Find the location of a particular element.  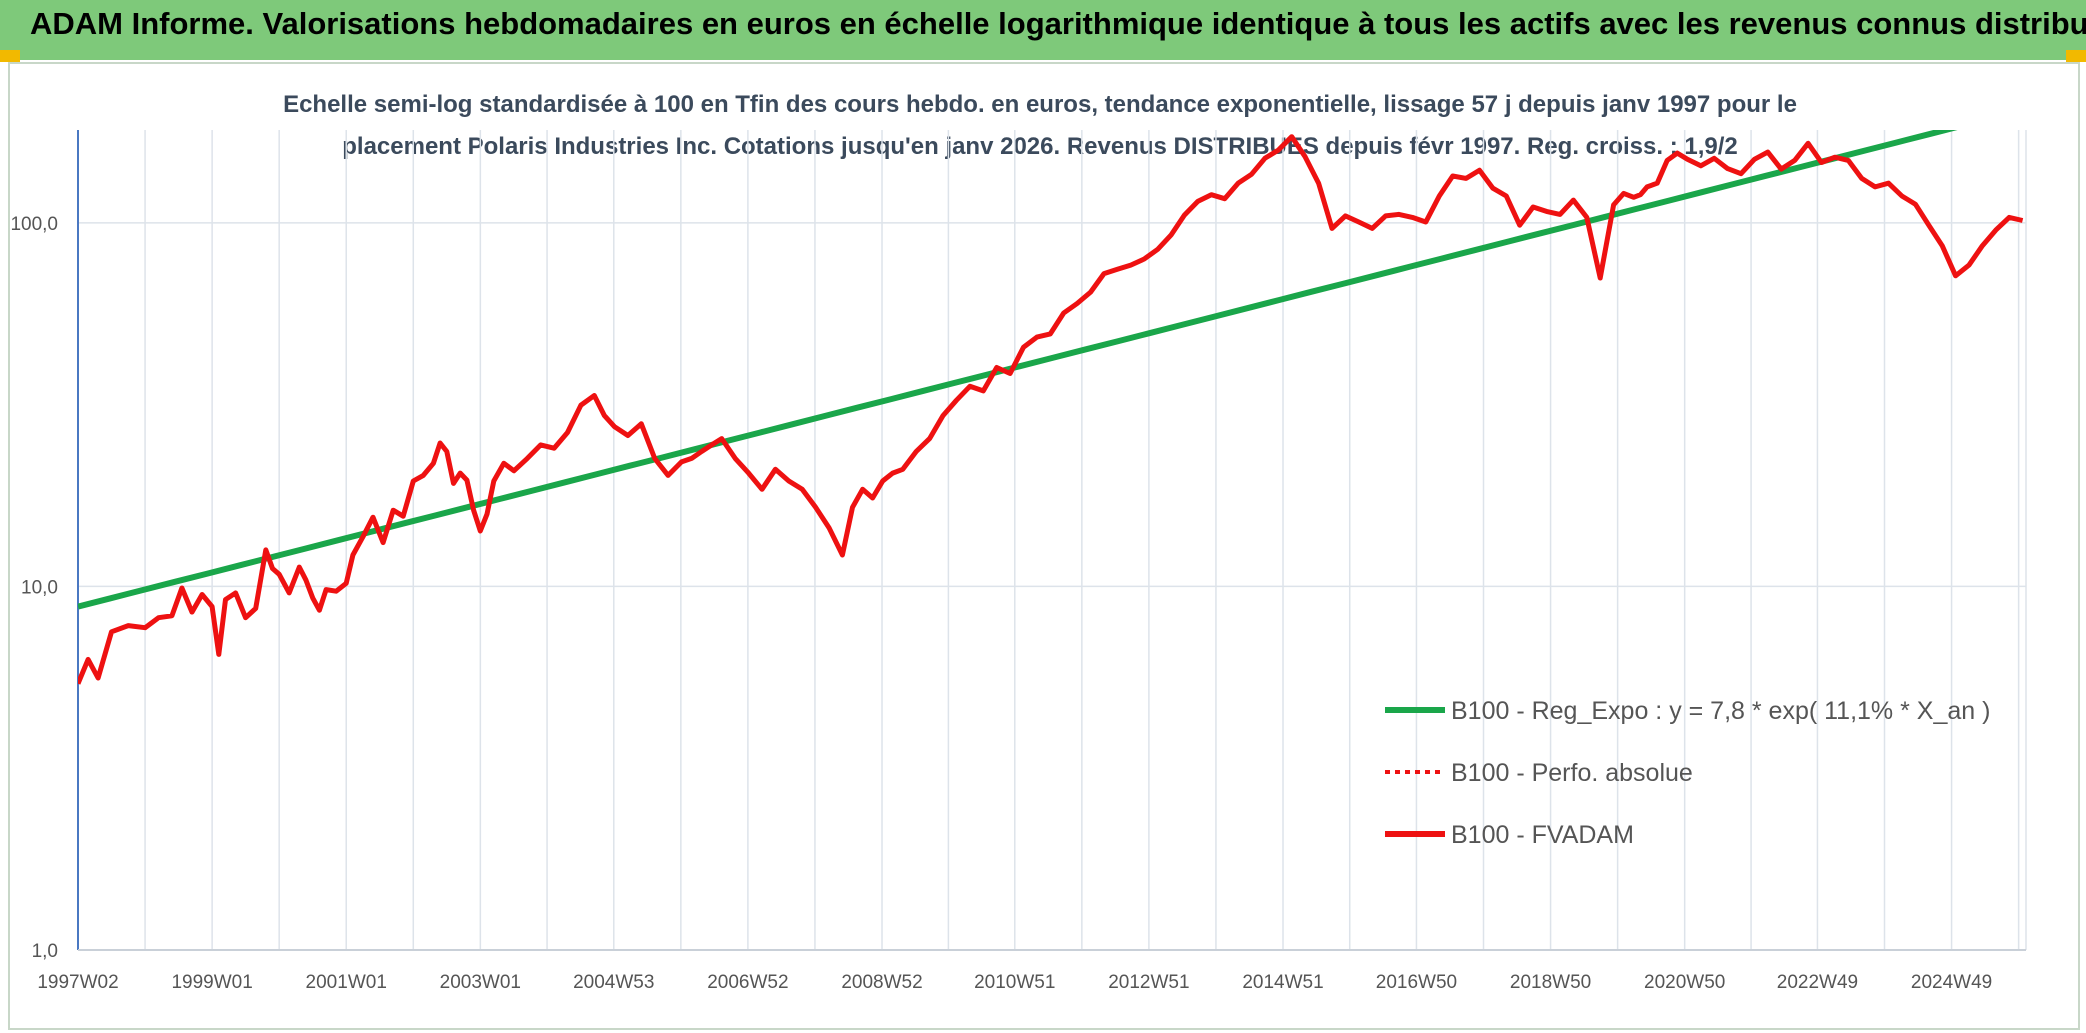

legend-label: B100 - FVADAM is located at coordinates (1542, 835).